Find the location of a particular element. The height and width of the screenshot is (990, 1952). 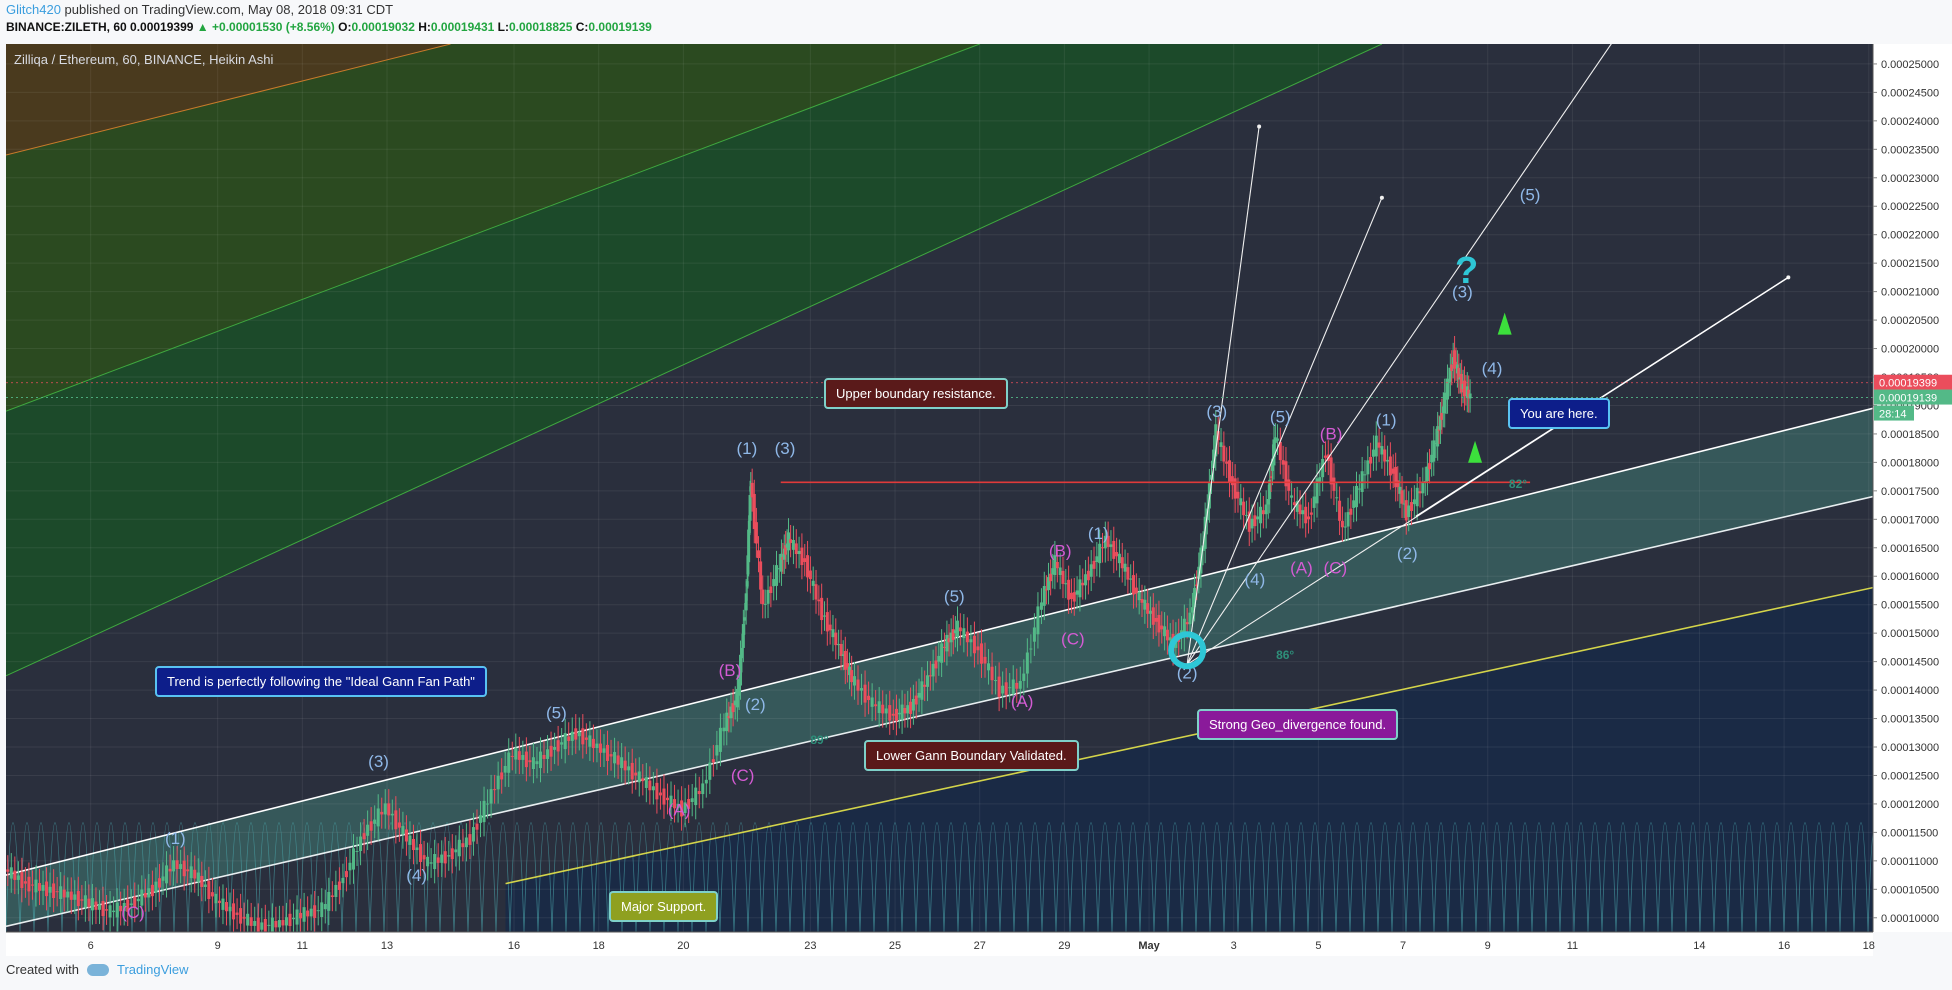

x-tick-label: 23 is located at coordinates (810, 946).